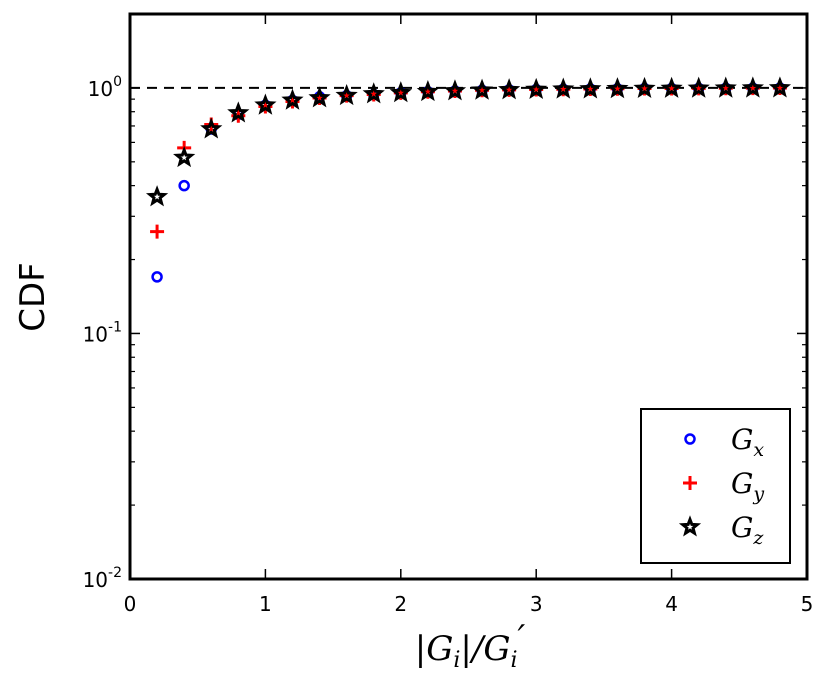  What do you see at coordinates (468, 141) in the screenshot?
I see `series-z` at bounding box center [468, 141].